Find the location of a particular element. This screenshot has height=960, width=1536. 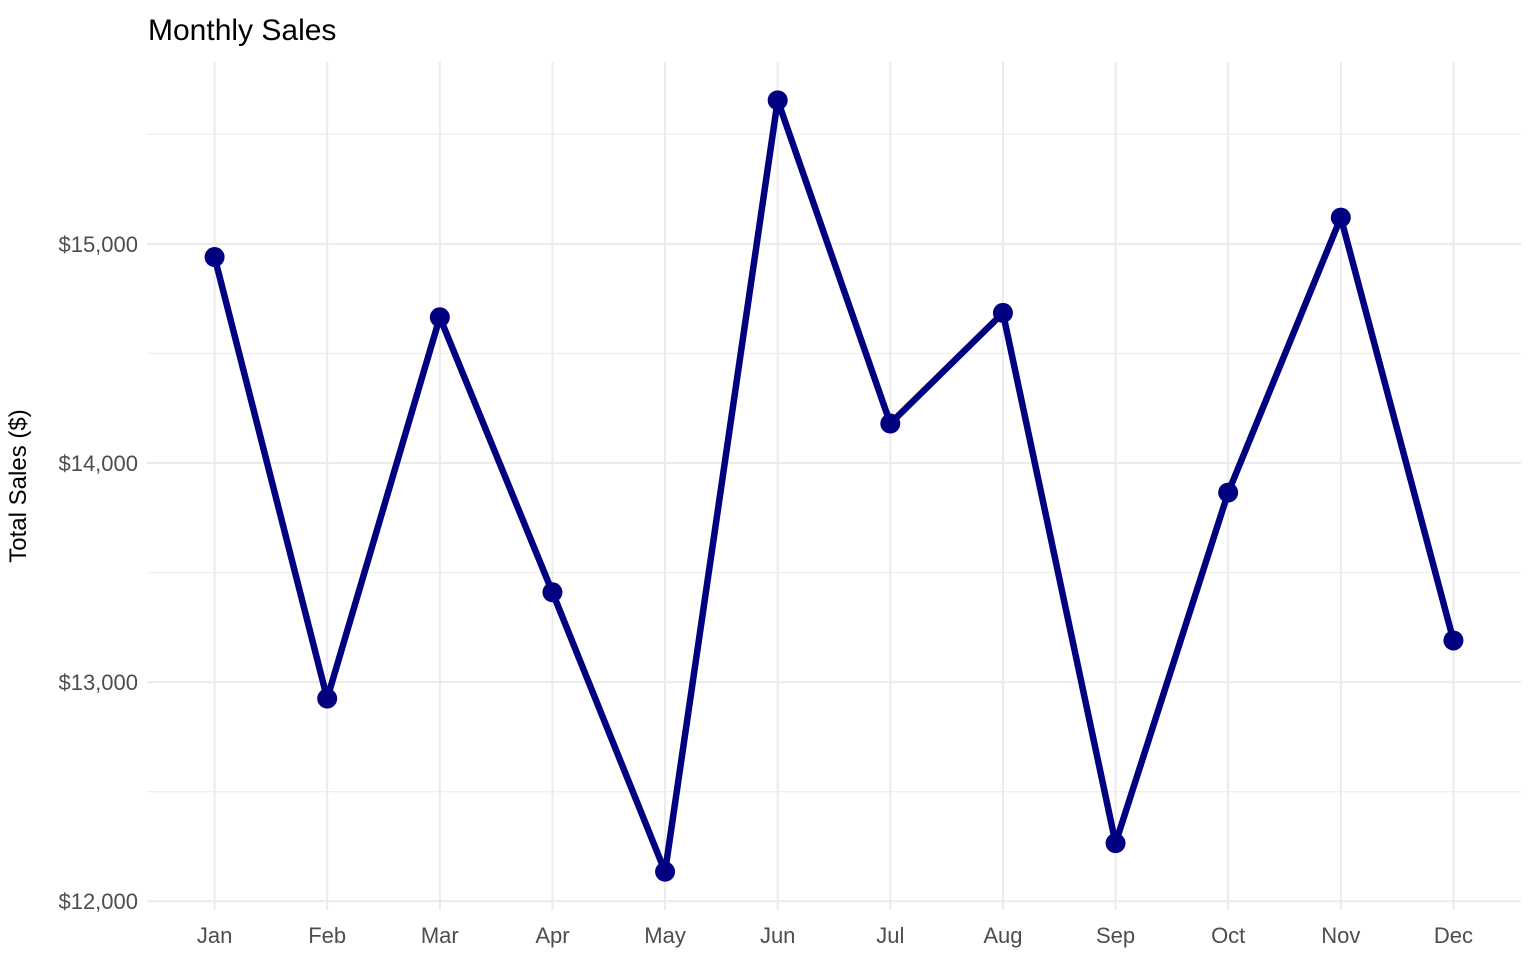

data-point-may is located at coordinates (665, 871).